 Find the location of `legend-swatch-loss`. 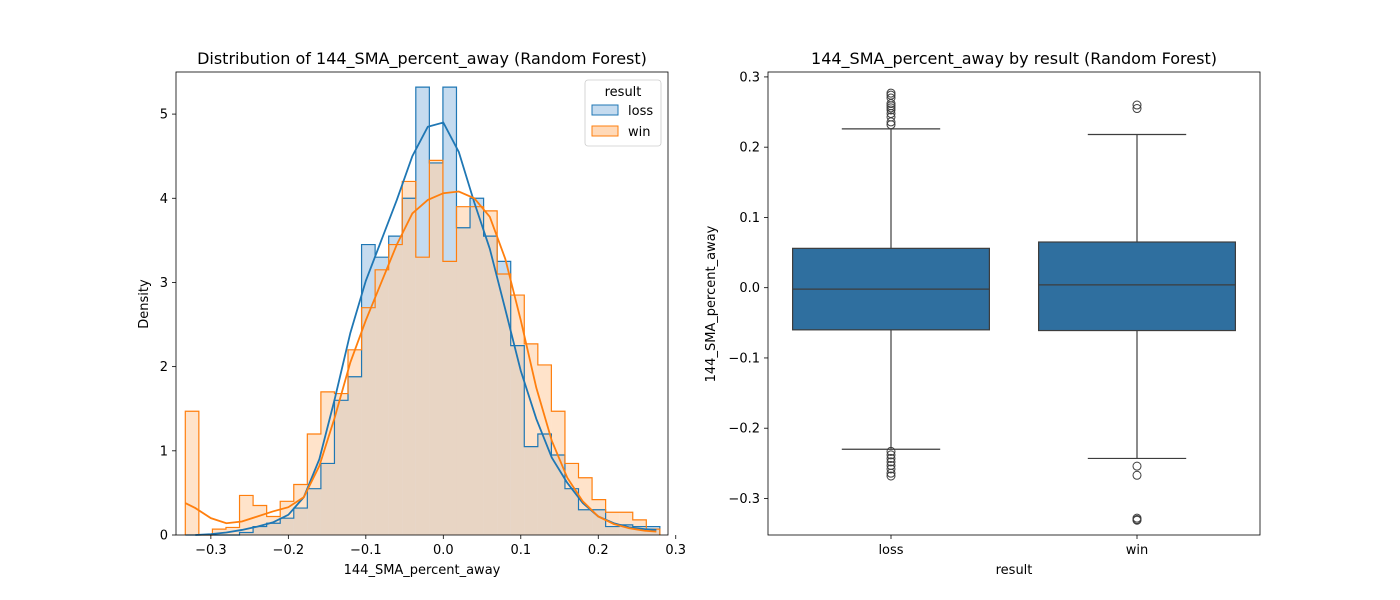

legend-swatch-loss is located at coordinates (605, 110).